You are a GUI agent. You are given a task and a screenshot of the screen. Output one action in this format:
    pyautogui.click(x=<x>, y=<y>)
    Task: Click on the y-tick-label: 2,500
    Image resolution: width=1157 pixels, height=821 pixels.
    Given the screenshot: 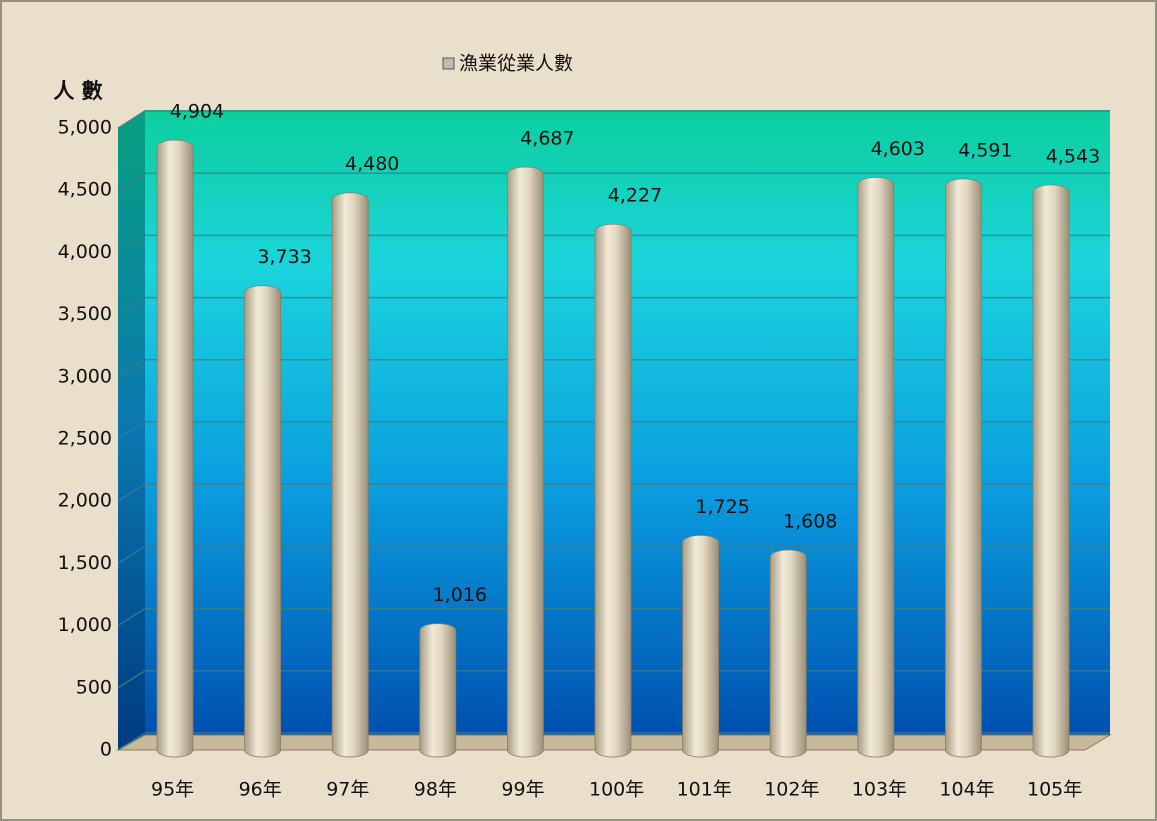 What is the action you would take?
    pyautogui.click(x=85, y=439)
    